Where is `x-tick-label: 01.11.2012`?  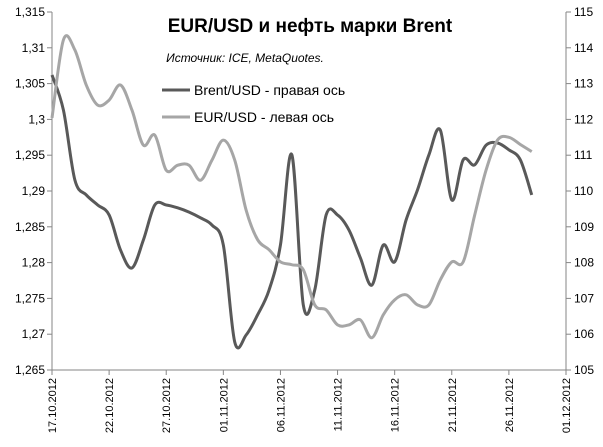
x-tick-label: 01.11.2012 is located at coordinates (224, 405).